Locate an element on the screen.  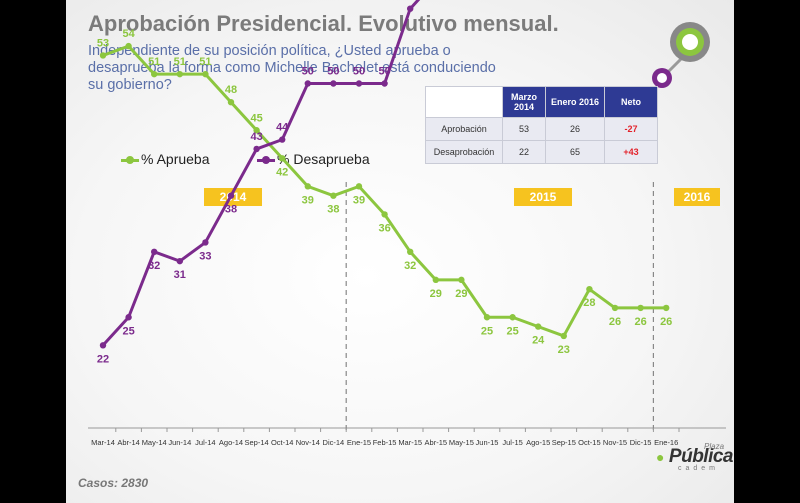
x-tick-label: Mar-15 is located at coordinates (410, 442).